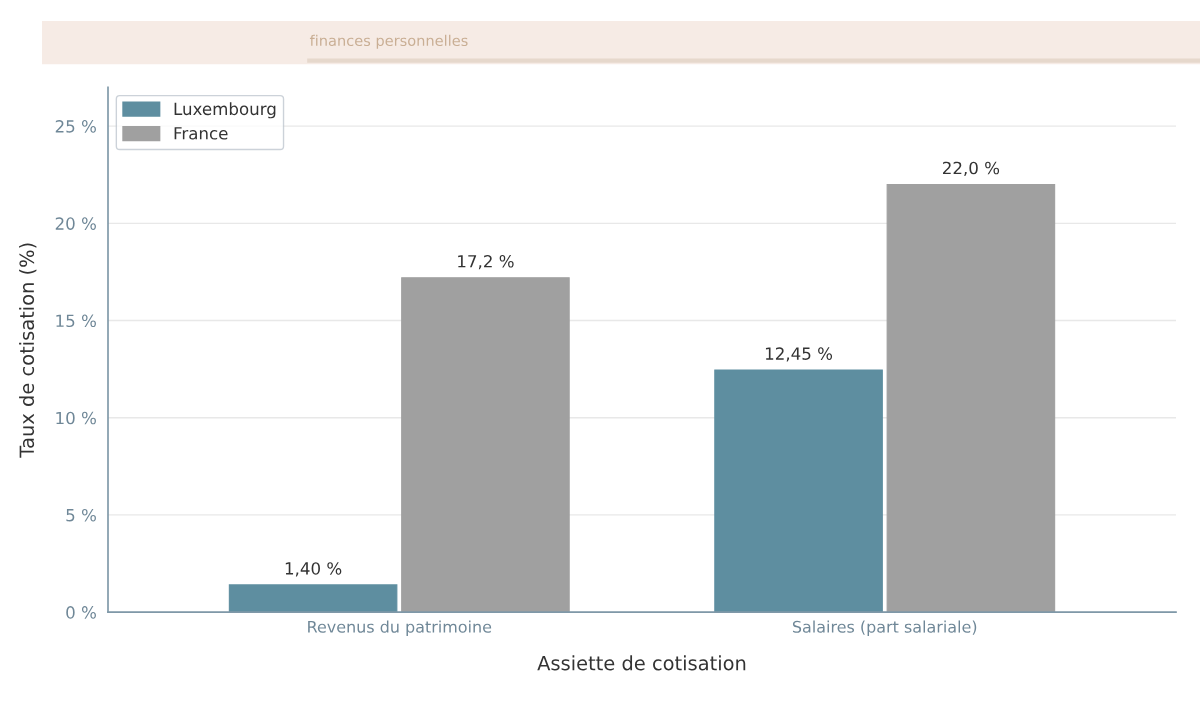  What do you see at coordinates (76, 321) in the screenshot?
I see `y-tick-label: 15 %` at bounding box center [76, 321].